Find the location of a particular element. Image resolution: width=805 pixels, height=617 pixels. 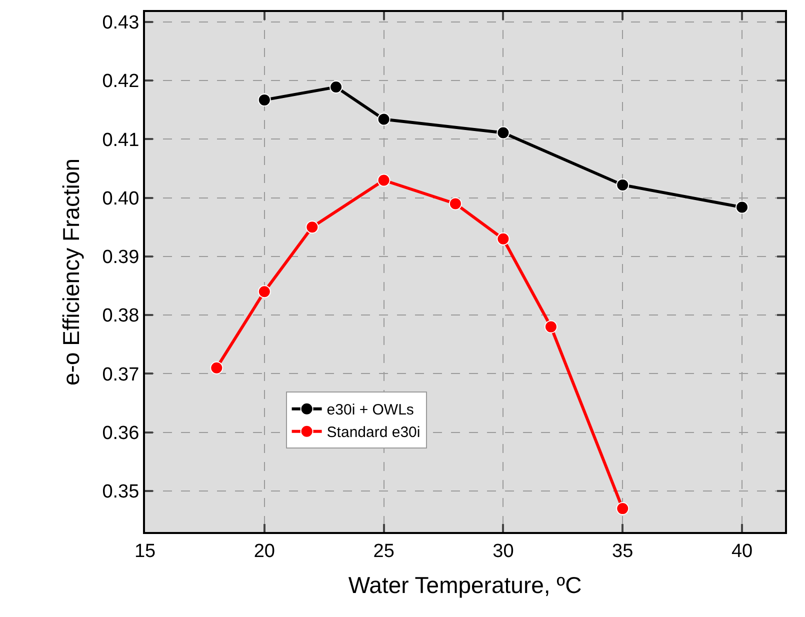

y-tick-label: 0.36 is located at coordinates (121, 433).